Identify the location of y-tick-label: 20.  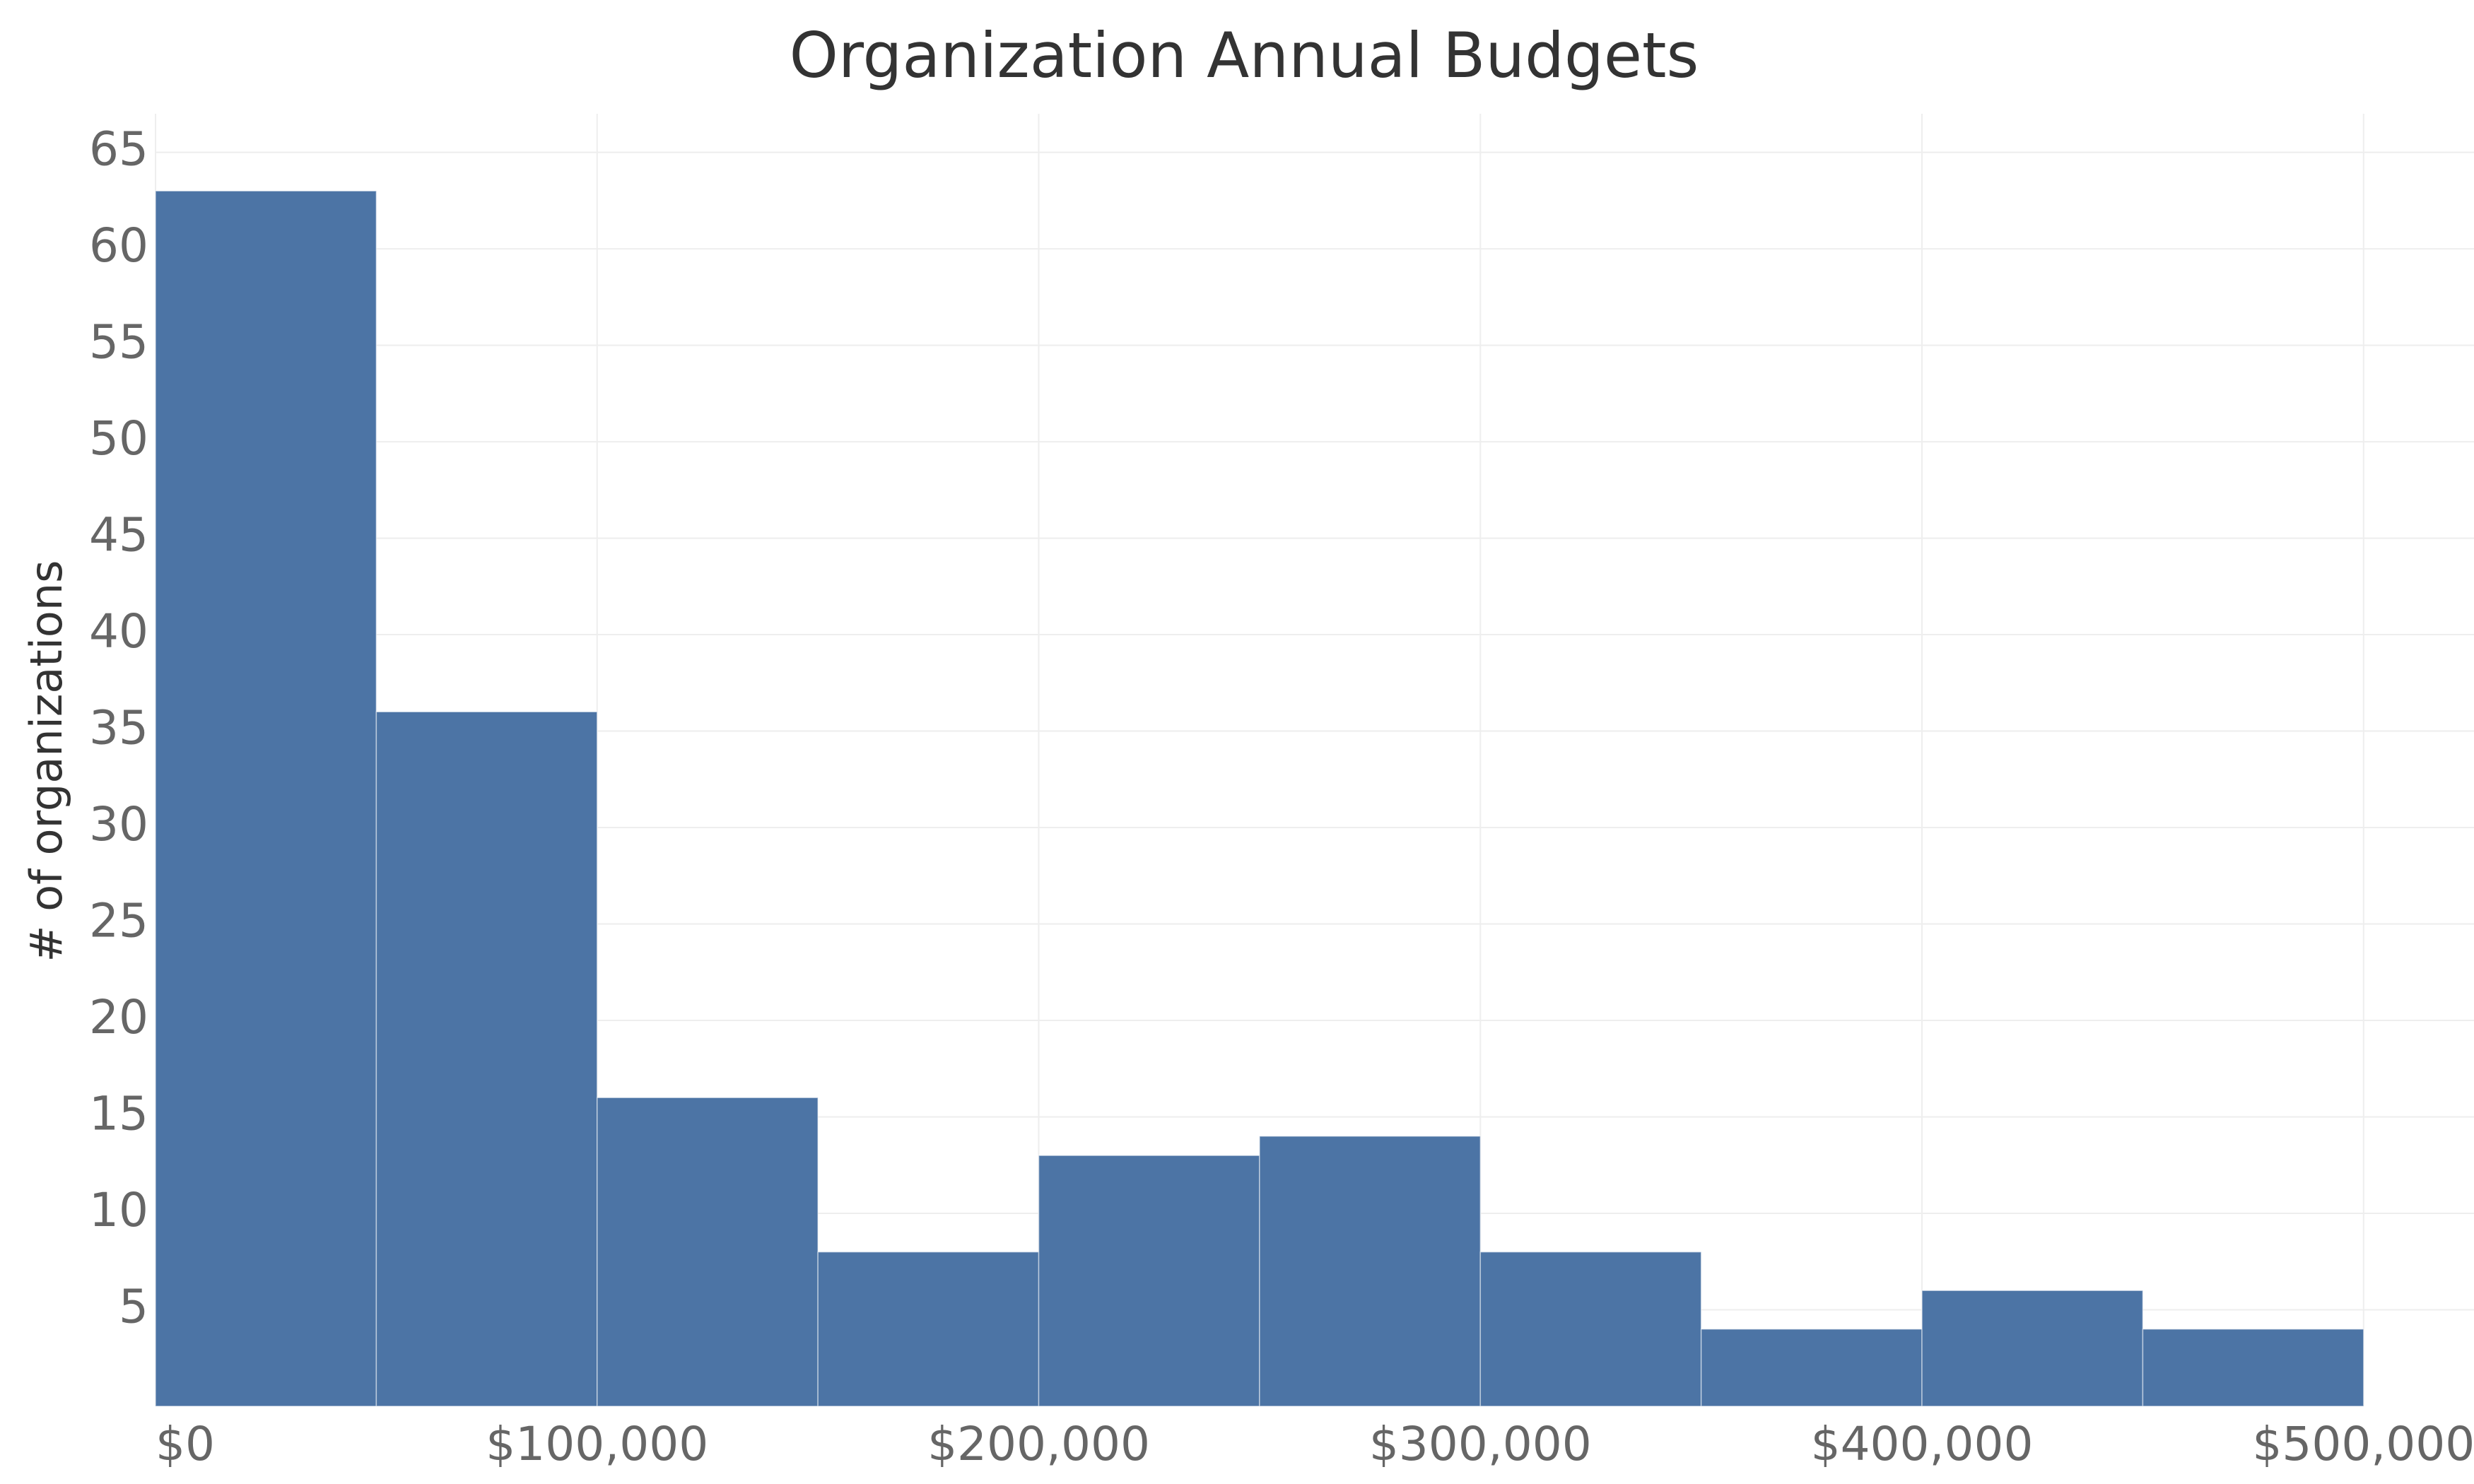
(118, 1017).